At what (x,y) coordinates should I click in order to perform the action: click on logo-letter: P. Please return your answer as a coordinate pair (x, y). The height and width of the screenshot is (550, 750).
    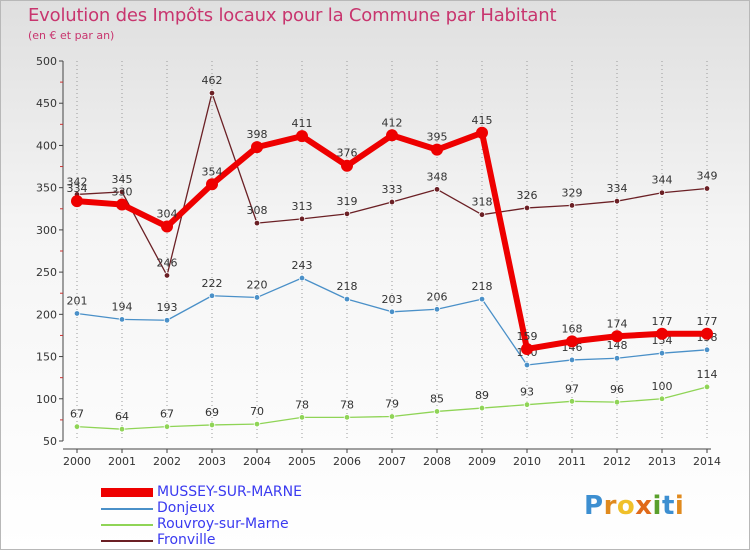
    Looking at the image, I should click on (594, 506).